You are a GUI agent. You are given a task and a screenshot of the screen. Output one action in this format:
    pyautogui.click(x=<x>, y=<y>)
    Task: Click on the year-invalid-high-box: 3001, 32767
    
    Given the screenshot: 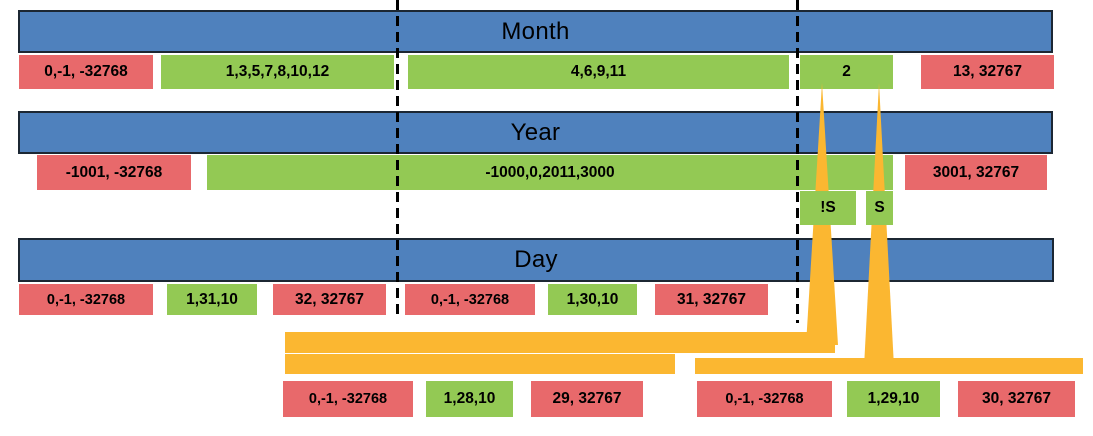 What is the action you would take?
    pyautogui.click(x=976, y=172)
    